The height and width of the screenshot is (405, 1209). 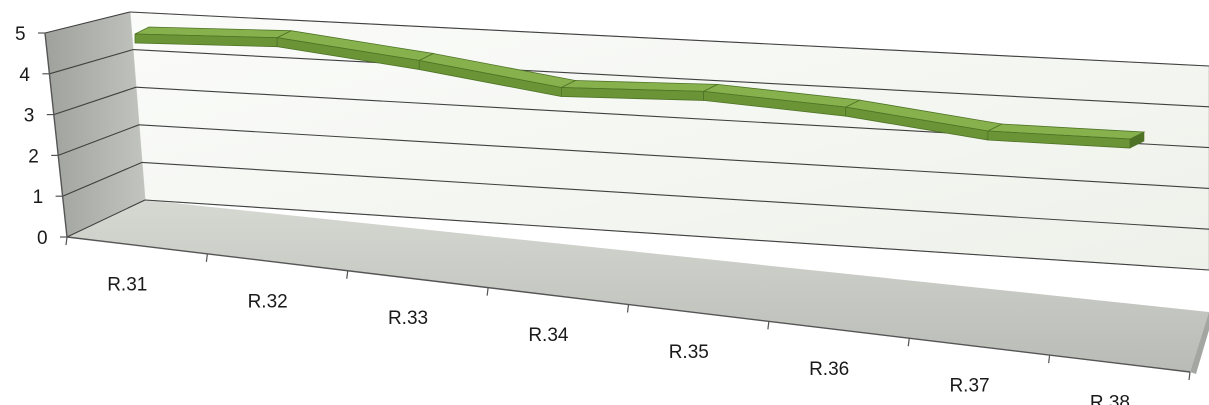 What do you see at coordinates (38, 197) in the screenshot?
I see `y-tick-label: 1` at bounding box center [38, 197].